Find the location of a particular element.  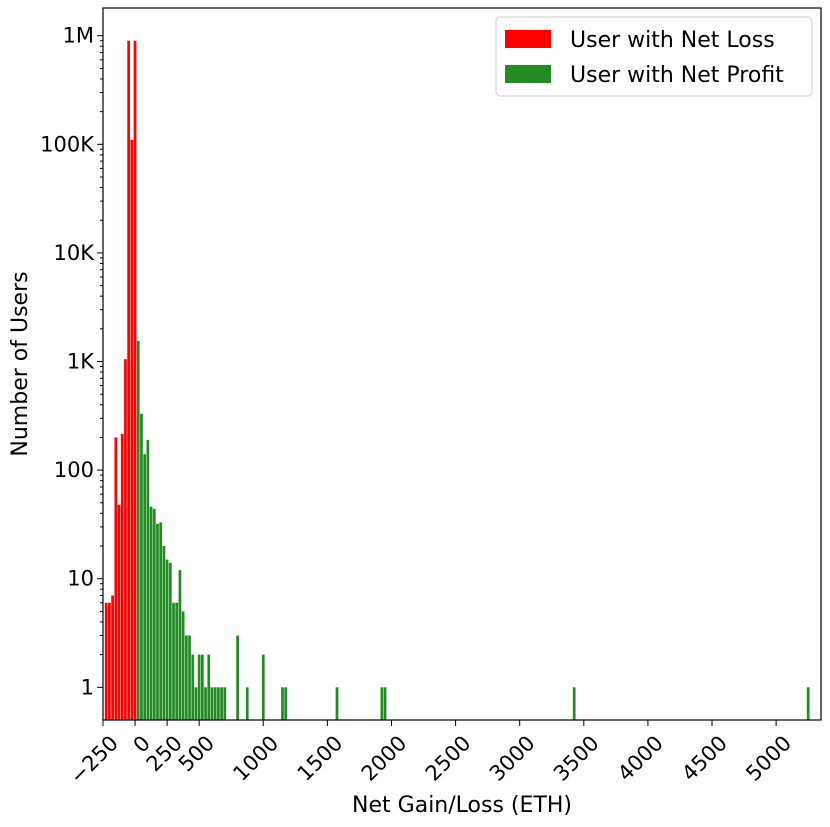

legend: User with Net Loss User with Net Profit is located at coordinates (654, 56).